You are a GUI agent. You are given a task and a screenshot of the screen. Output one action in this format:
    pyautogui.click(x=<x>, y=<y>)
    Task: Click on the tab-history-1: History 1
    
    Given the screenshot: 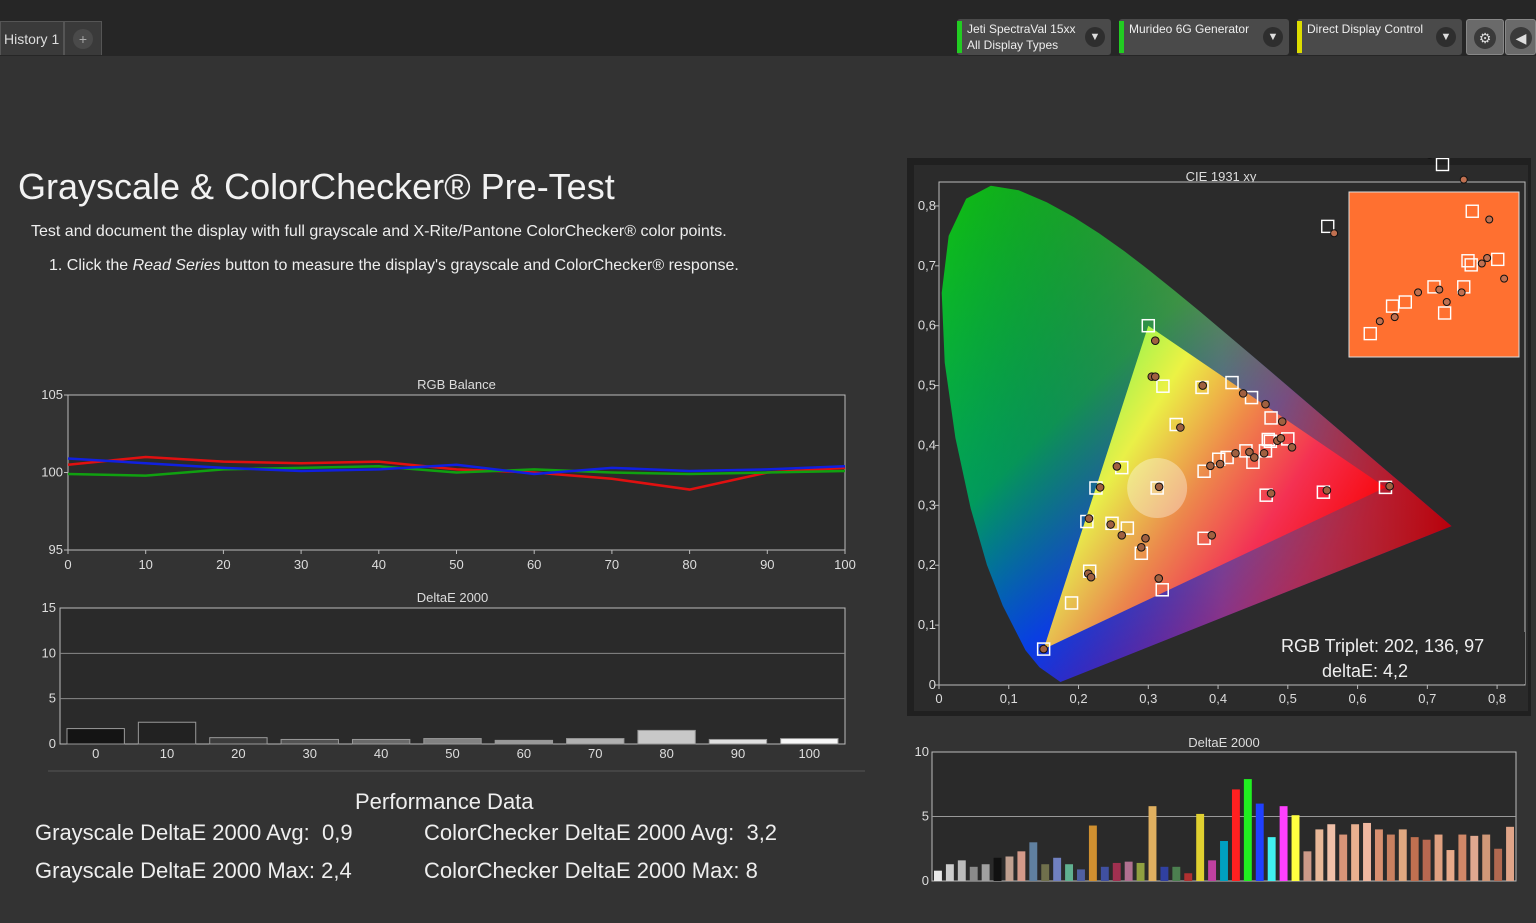 What is the action you would take?
    pyautogui.click(x=32, y=38)
    